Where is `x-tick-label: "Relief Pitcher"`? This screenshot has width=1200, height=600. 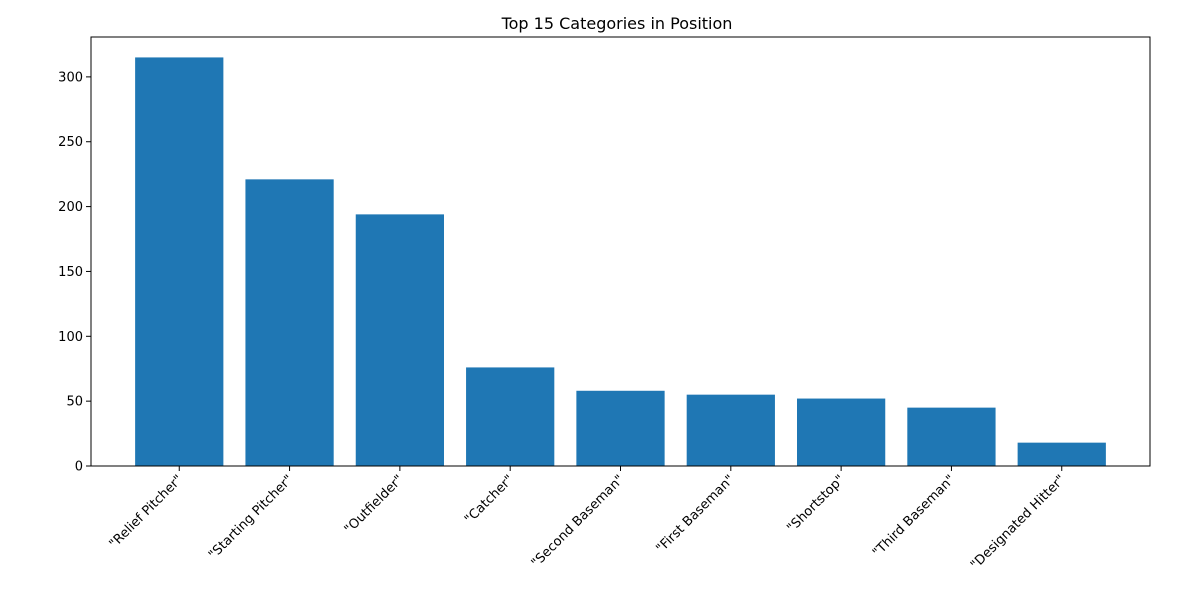 x-tick-label: "Relief Pitcher" is located at coordinates (146, 511).